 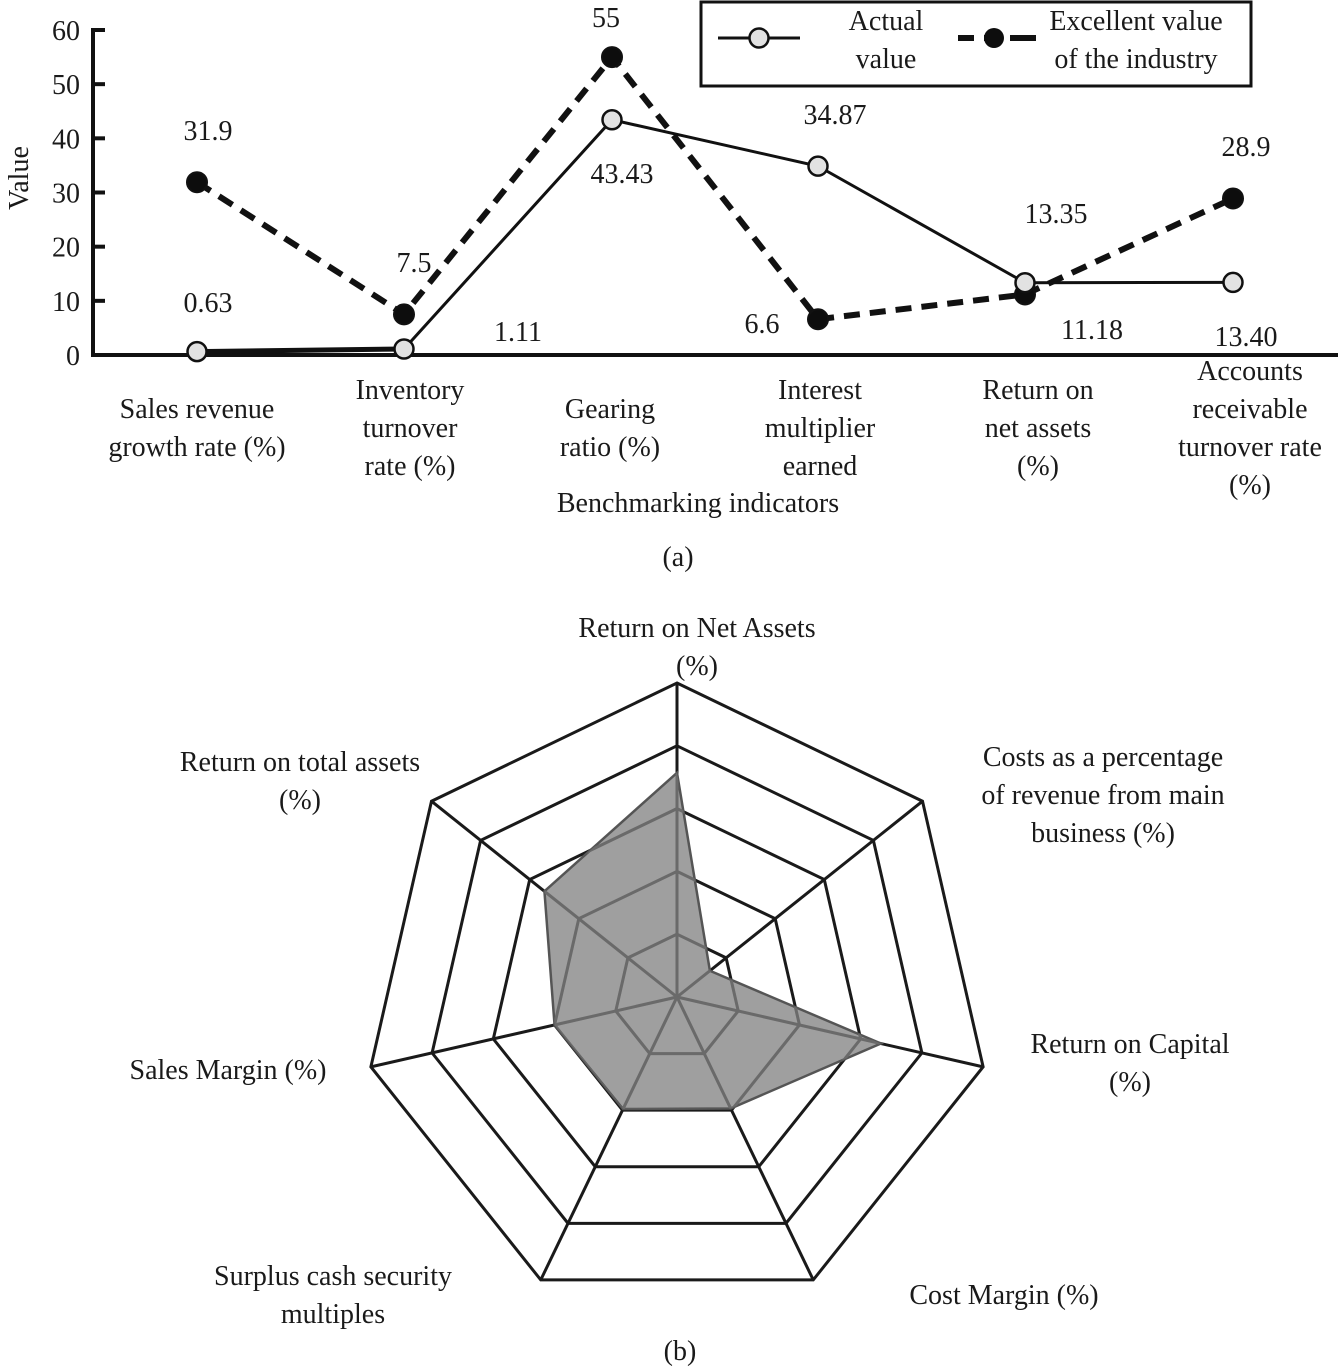 What do you see at coordinates (1092, 330) in the screenshot?
I see `industry-value-label: 11.18` at bounding box center [1092, 330].